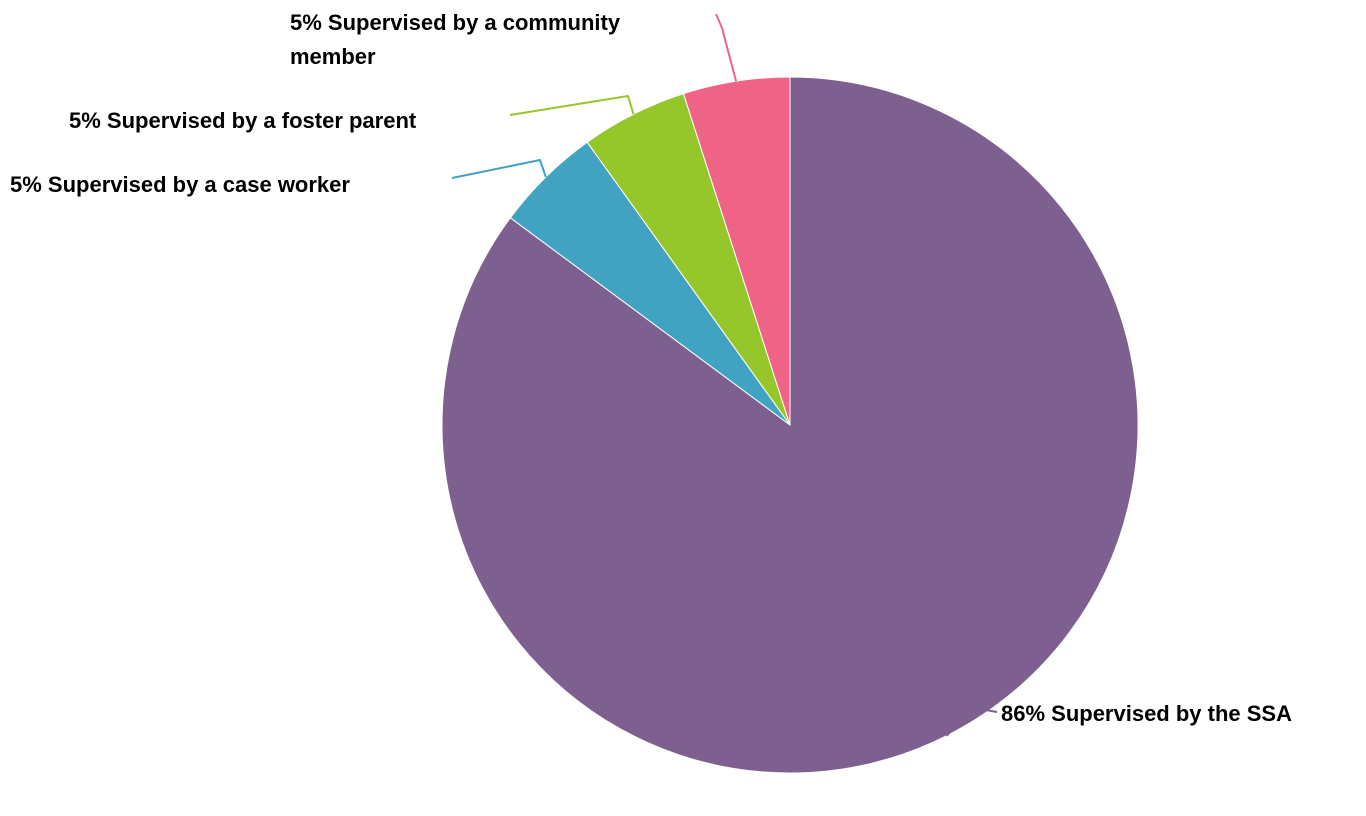 The width and height of the screenshot is (1366, 816). What do you see at coordinates (1146, 713) in the screenshot?
I see `slice-label-ssa: 86% Supervised by the SSA` at bounding box center [1146, 713].